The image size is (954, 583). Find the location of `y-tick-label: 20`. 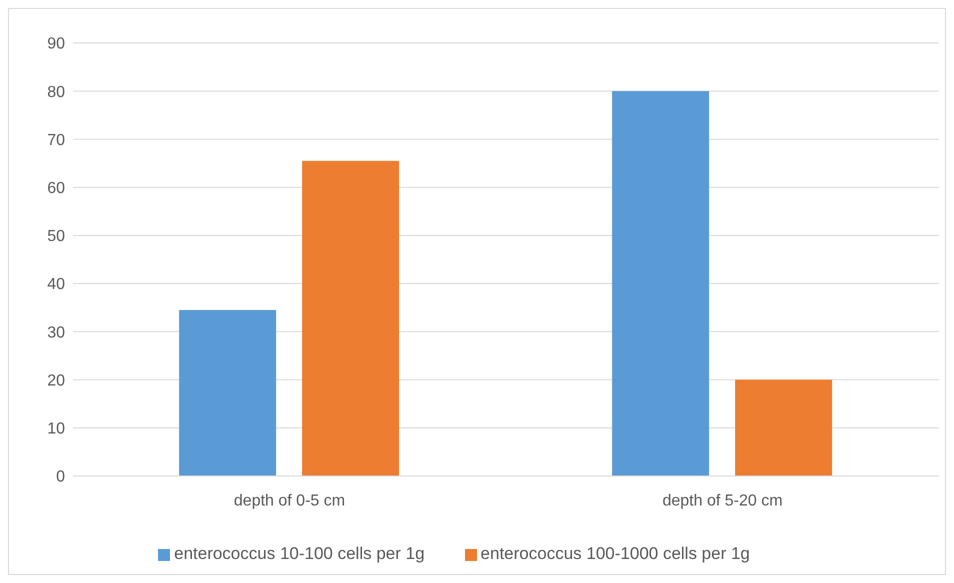

y-tick-label: 20 is located at coordinates (56, 381).